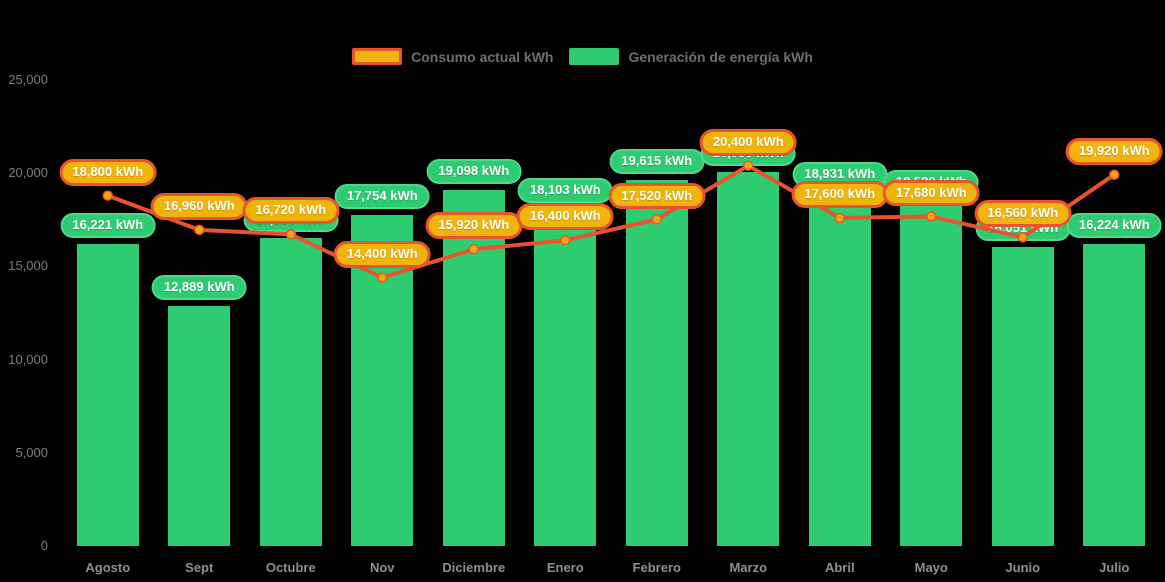 The image size is (1165, 582). Describe the element at coordinates (377, 56) in the screenshot. I see `consumo-legend-swatch` at that location.